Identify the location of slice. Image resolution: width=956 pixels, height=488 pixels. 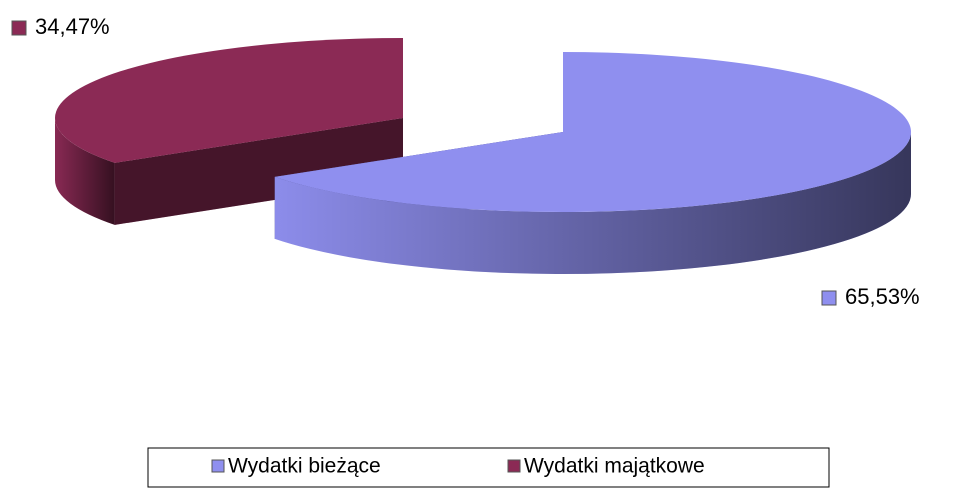
(229, 100).